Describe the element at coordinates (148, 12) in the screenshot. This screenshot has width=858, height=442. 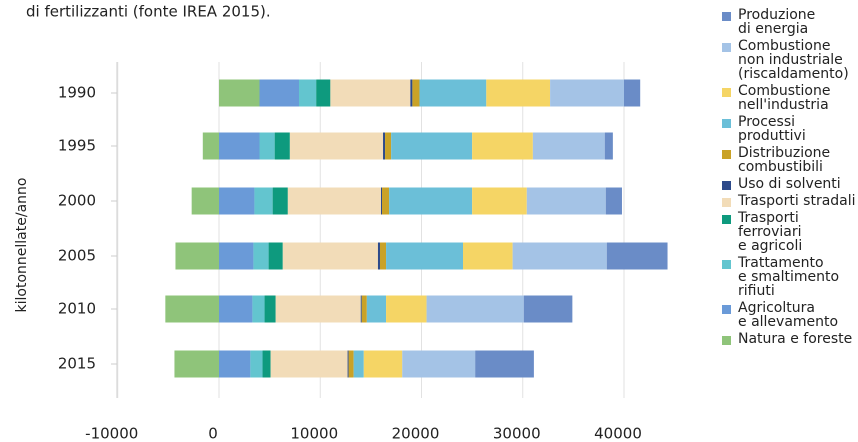
I see `subtitle: di fertilizzanti (fonte IREA 2015).` at that location.